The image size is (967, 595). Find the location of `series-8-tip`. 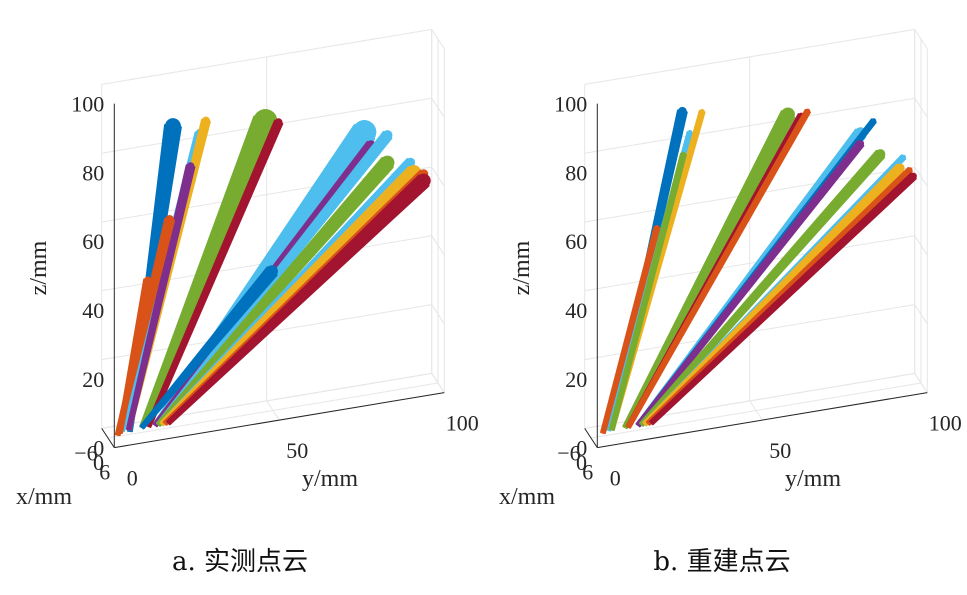

series-8-tip is located at coordinates (364, 132).